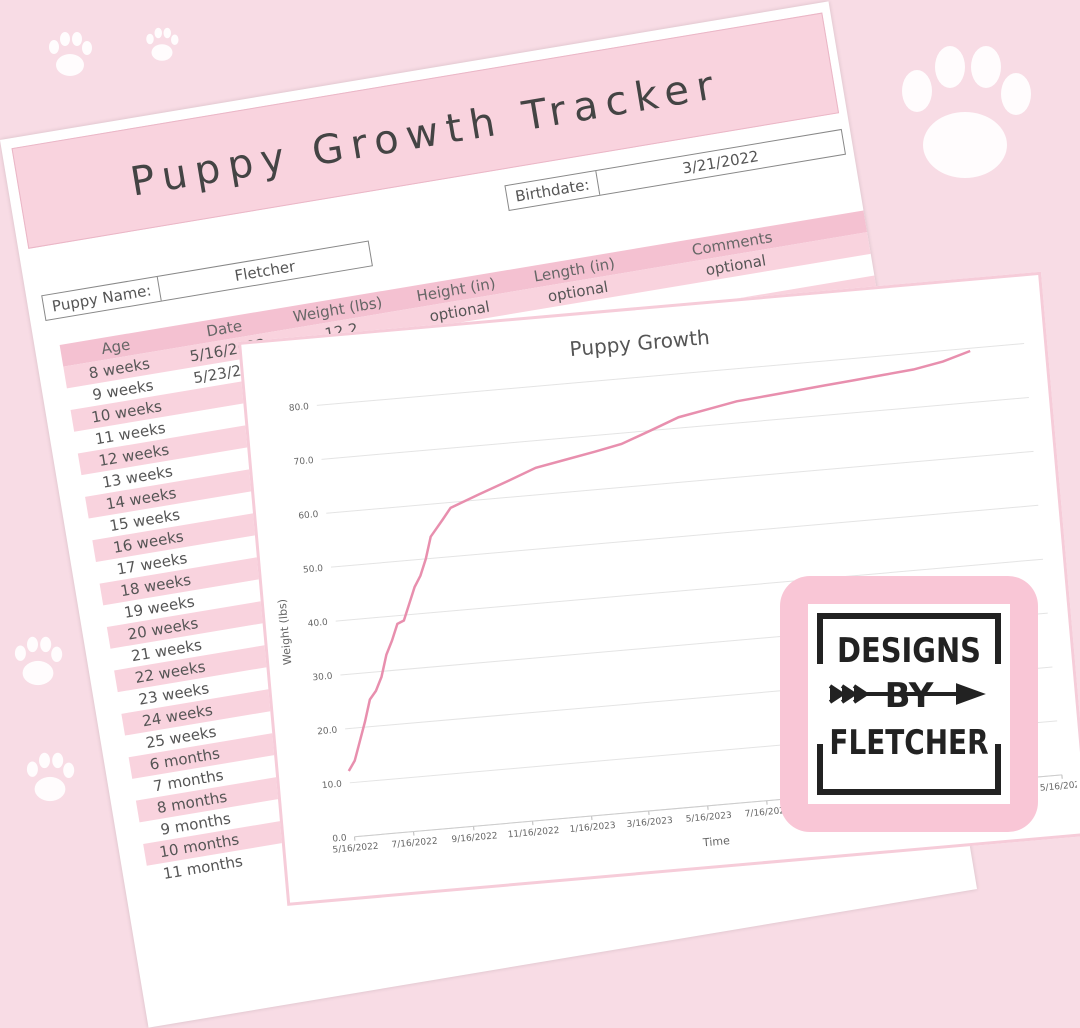  I want to click on y-tick-label: 0.0, so click(339, 838).